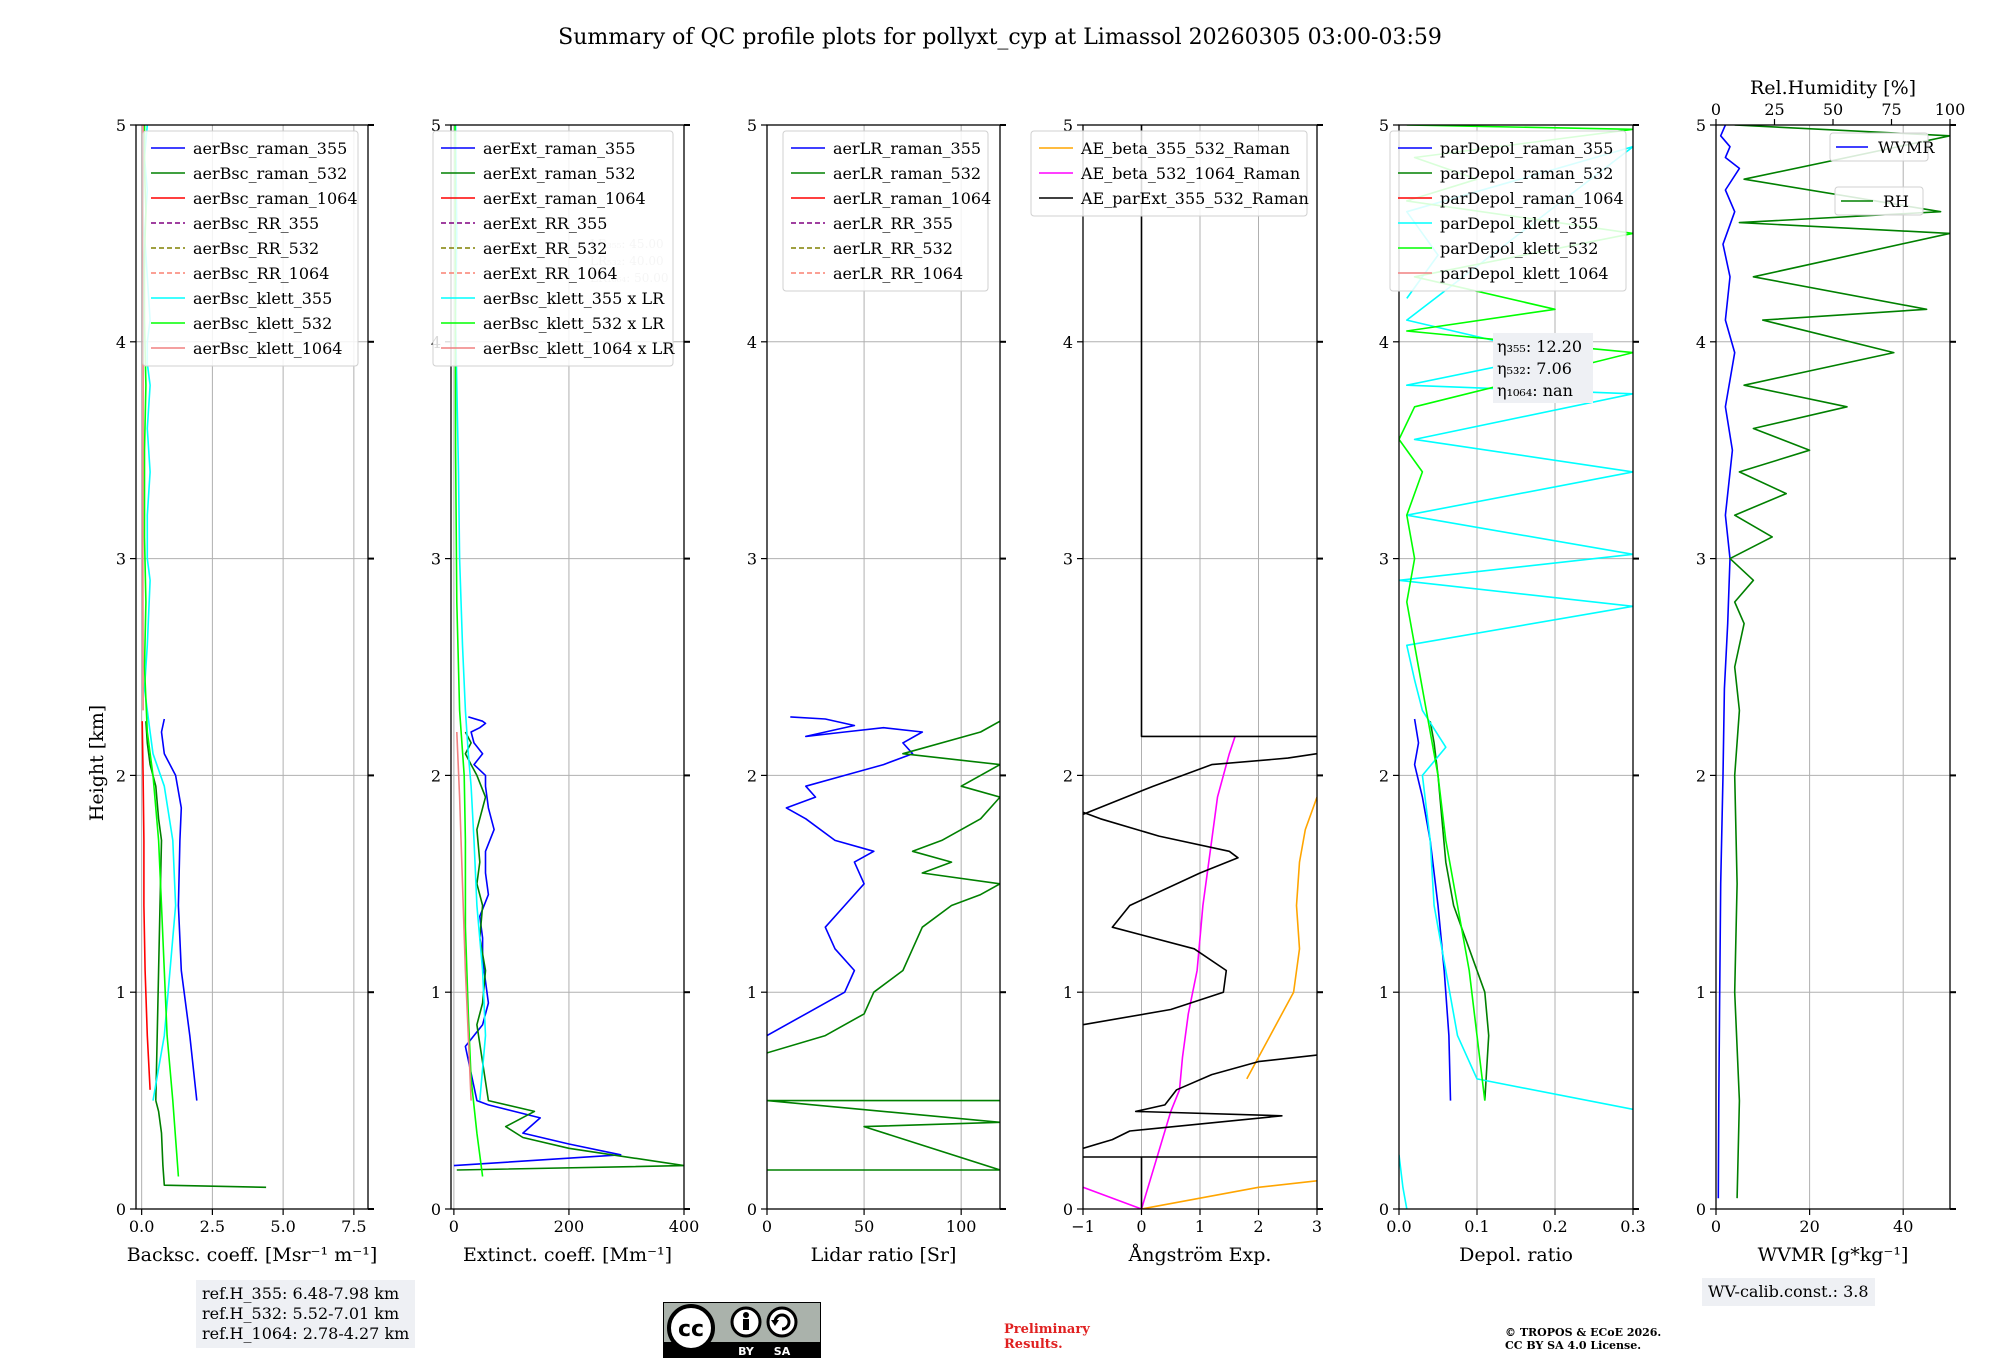 Image resolution: width=2000 pixels, height=1360 pixels. Describe the element at coordinates (1896, 201) in the screenshot. I see `legend-label: RH` at that location.